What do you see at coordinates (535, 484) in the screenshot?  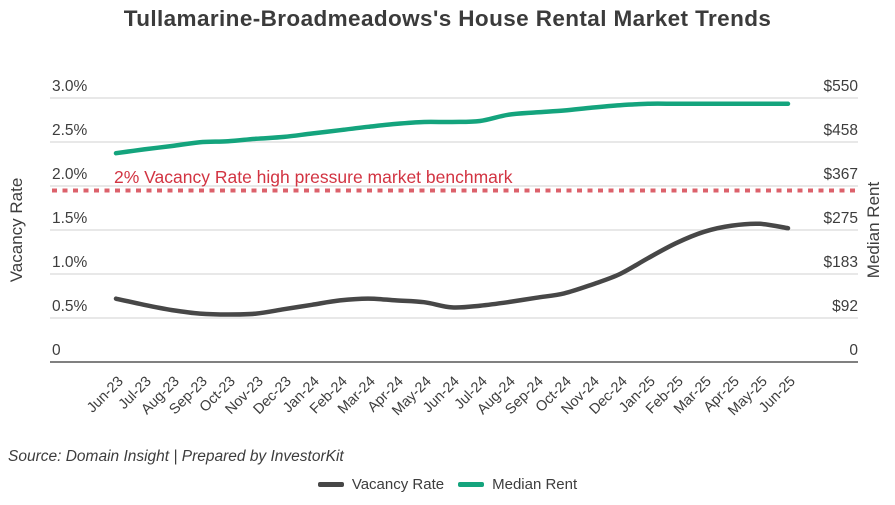 I see `legend-label-median-rent: Median Rent` at bounding box center [535, 484].